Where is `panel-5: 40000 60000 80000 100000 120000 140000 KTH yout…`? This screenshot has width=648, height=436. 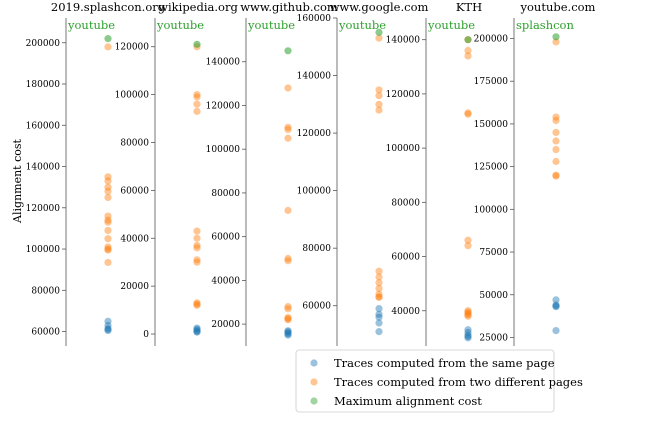
panel-5: 40000 60000 80000 100000 120000 140000 KTH yout… is located at coordinates (434, 173).